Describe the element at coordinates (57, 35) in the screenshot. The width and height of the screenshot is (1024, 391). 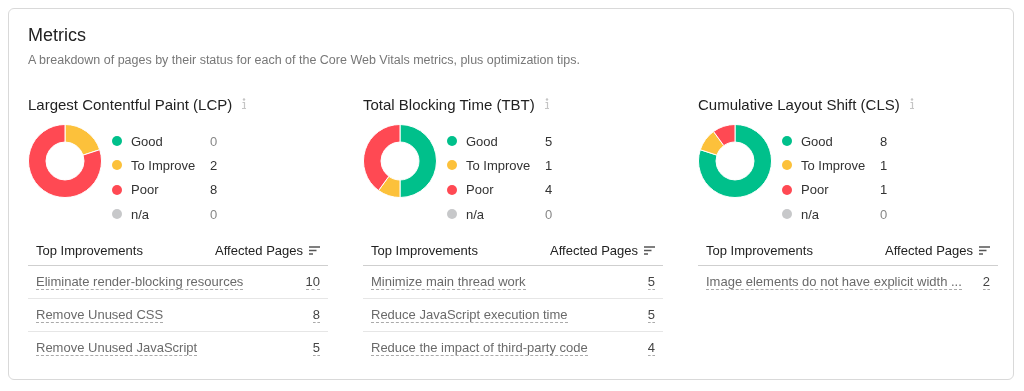
I see `text: Metrics` at that location.